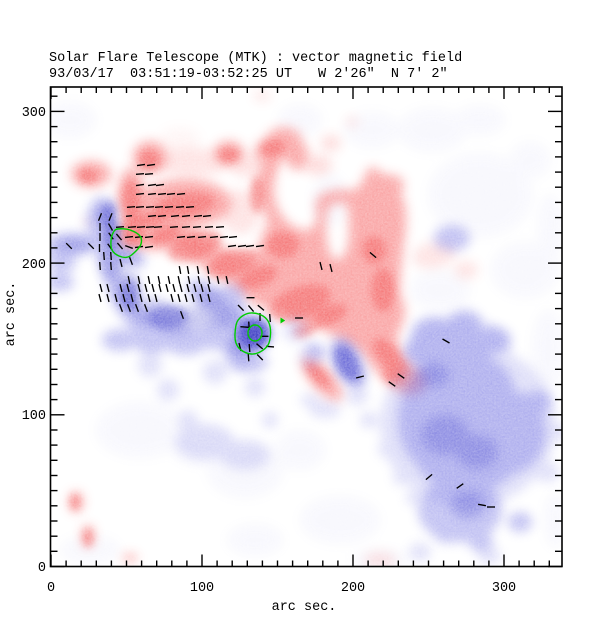  What do you see at coordinates (383, 74) in the screenshot?
I see `svg-text: W 2'26" N 7' 2"` at bounding box center [383, 74].